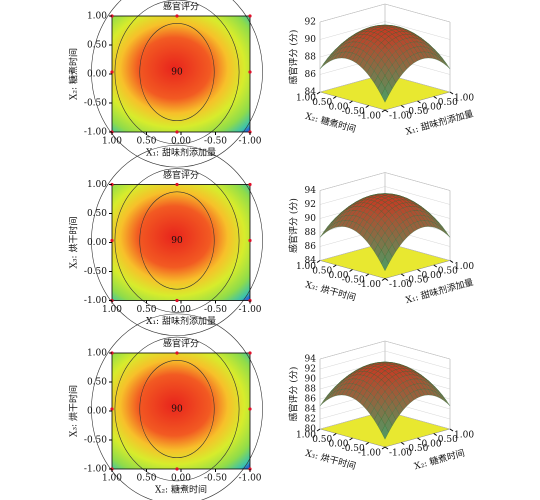 This screenshot has width=540, height=500. What do you see at coordinates (181, 490) in the screenshot?
I see `x-axis-label: X₂: 糖煮时间` at bounding box center [181, 490].